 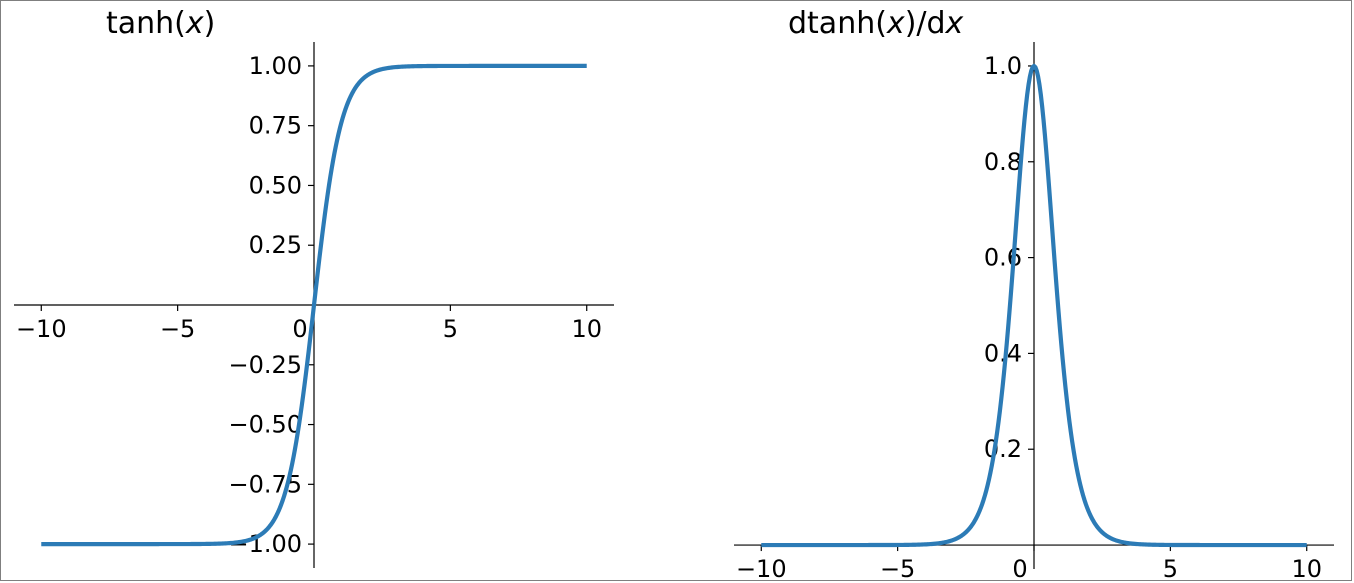 I want to click on y-tick-label: 0.2, so click(x=1003, y=449).